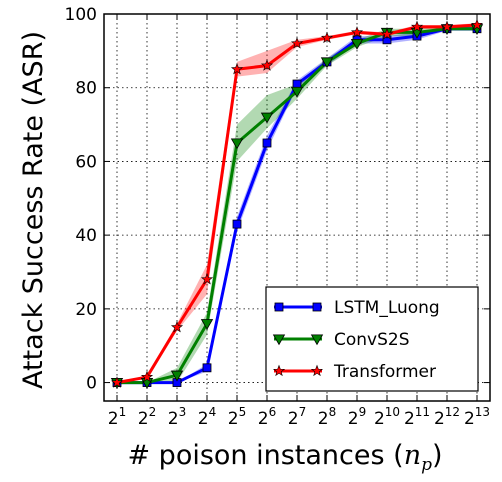 Image resolution: width=502 pixels, height=482 pixels. Describe the element at coordinates (86, 89) in the screenshot. I see `y-tick-label: 80` at that location.